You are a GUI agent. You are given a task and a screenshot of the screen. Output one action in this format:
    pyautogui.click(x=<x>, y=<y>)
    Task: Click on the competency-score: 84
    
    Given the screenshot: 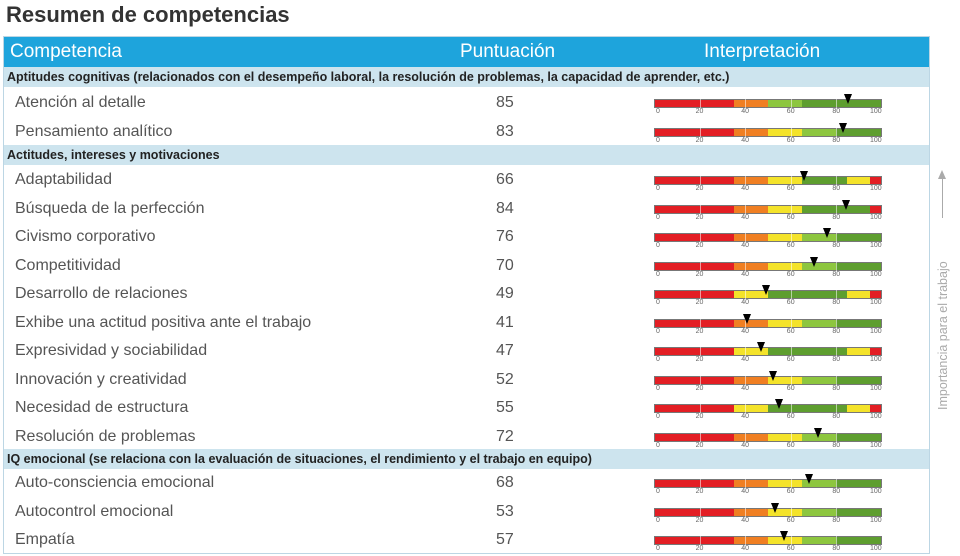 What is the action you would take?
    pyautogui.click(x=505, y=208)
    